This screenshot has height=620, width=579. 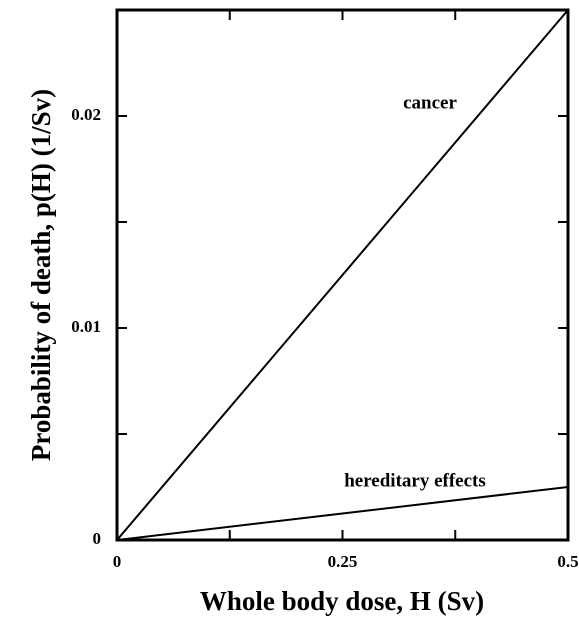 I want to click on x-axis-title: Whole body dose, H (Sv), so click(x=342, y=601).